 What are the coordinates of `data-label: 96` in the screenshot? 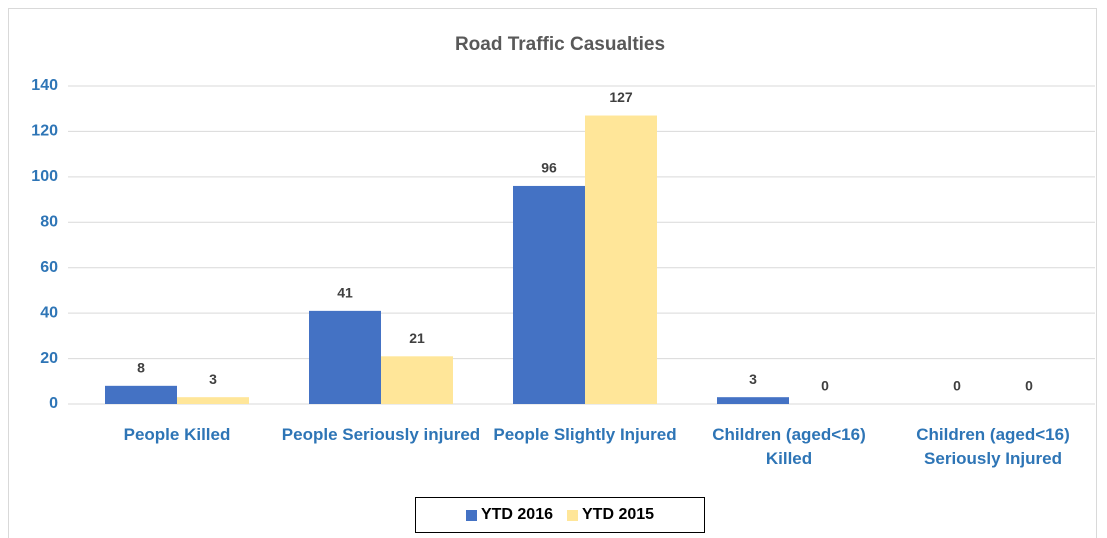 It's located at (549, 168).